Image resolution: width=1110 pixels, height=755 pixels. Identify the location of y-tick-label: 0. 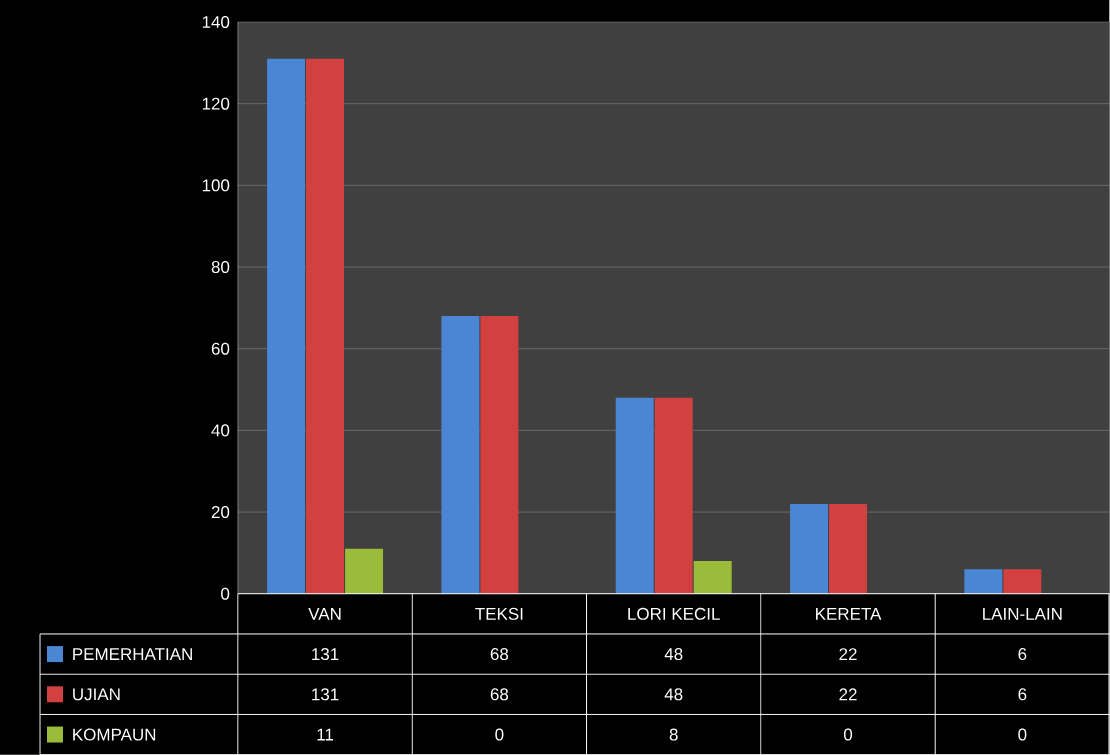
(225, 593).